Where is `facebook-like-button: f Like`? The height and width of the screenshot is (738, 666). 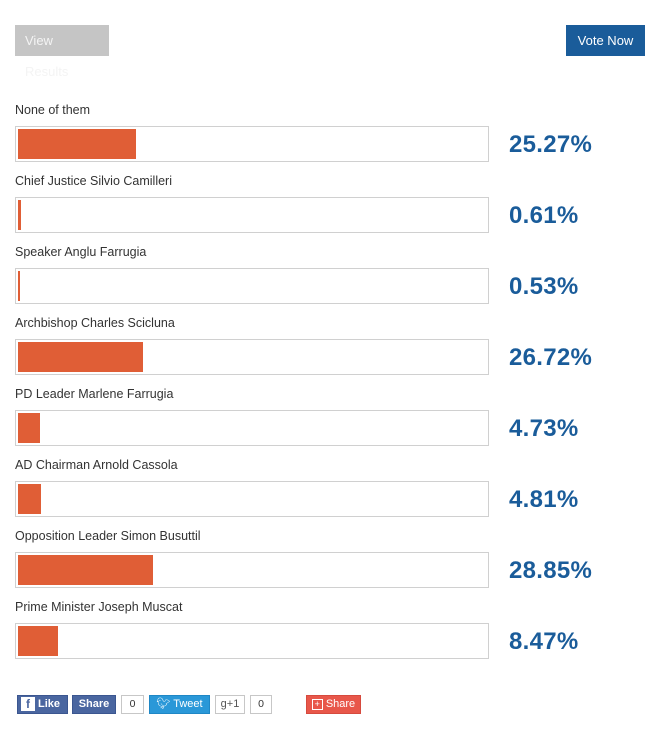 facebook-like-button: f Like is located at coordinates (42, 704).